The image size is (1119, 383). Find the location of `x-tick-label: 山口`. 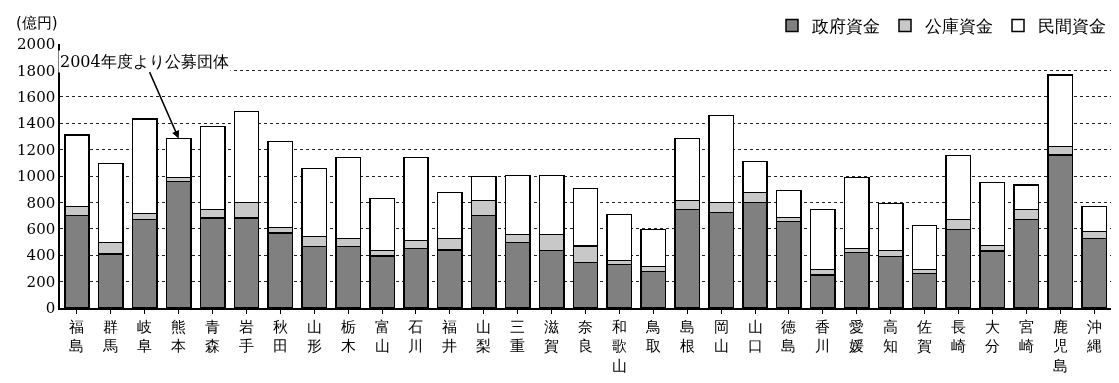

x-tick-label: 山口 is located at coordinates (755, 336).